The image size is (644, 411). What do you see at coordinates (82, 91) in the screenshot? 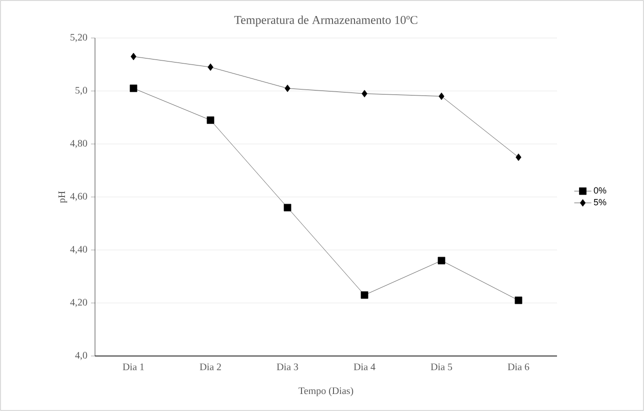
I see `y-tick-label: 5,0` at bounding box center [82, 91].